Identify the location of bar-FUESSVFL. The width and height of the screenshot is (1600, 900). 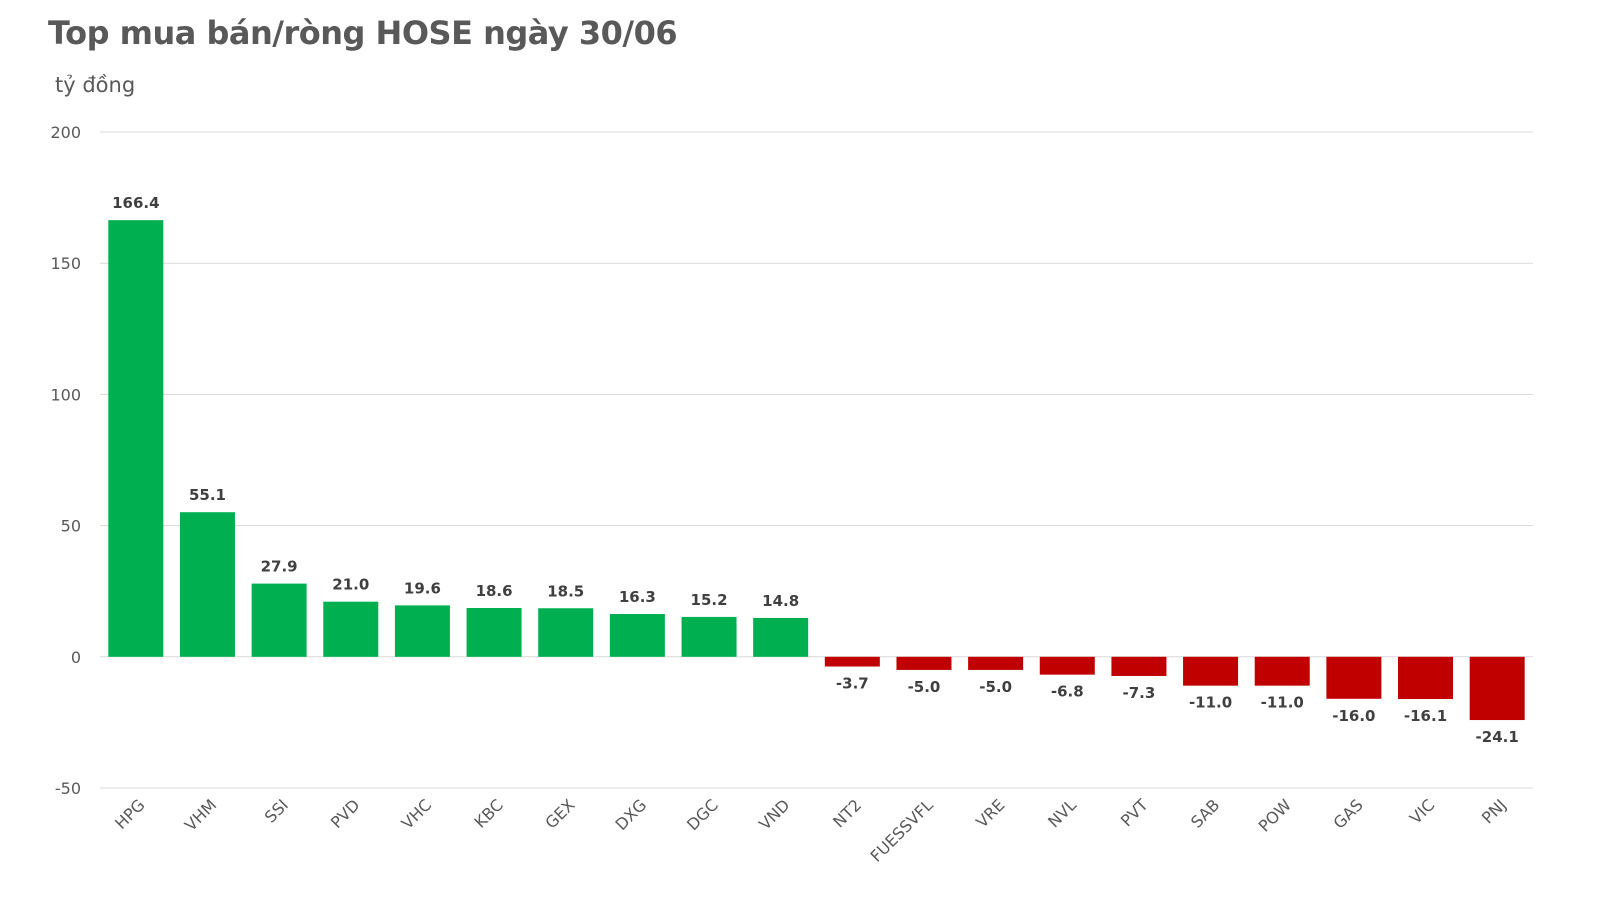
(924, 663).